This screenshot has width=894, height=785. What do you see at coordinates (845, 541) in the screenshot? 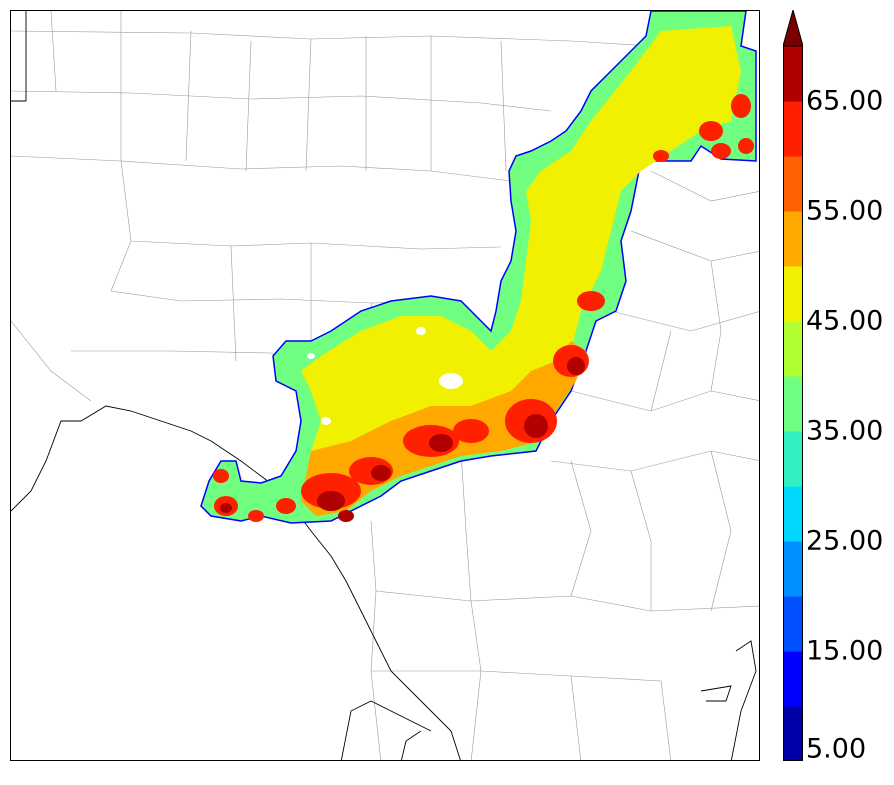
I see `colorbar-tick-label: 25.00` at bounding box center [845, 541].